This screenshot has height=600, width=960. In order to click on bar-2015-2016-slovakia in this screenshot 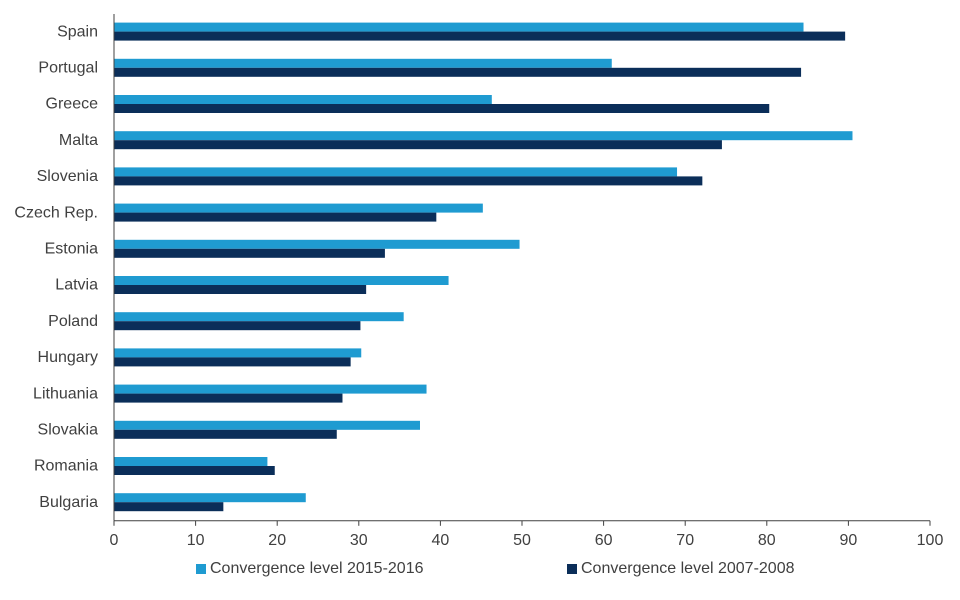, I will do `click(267, 425)`.